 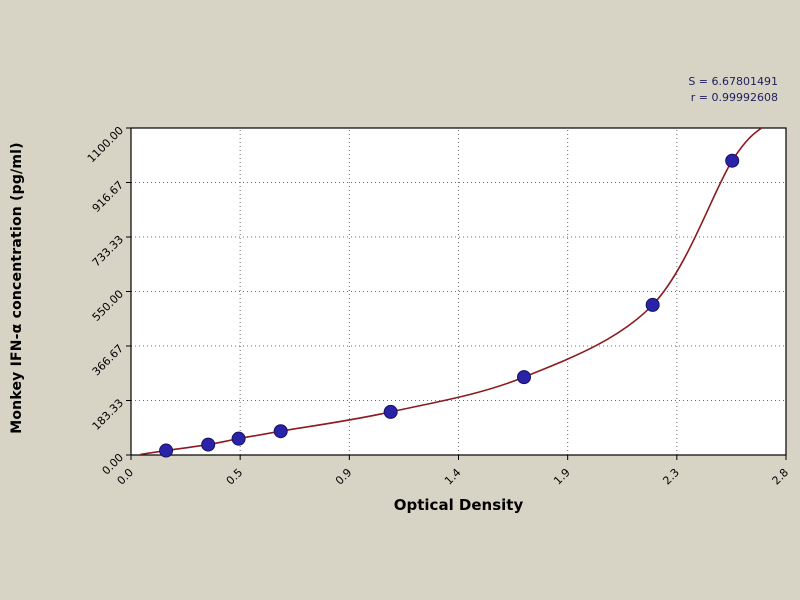 I want to click on x-tick-label: 0.9, so click(x=344, y=477).